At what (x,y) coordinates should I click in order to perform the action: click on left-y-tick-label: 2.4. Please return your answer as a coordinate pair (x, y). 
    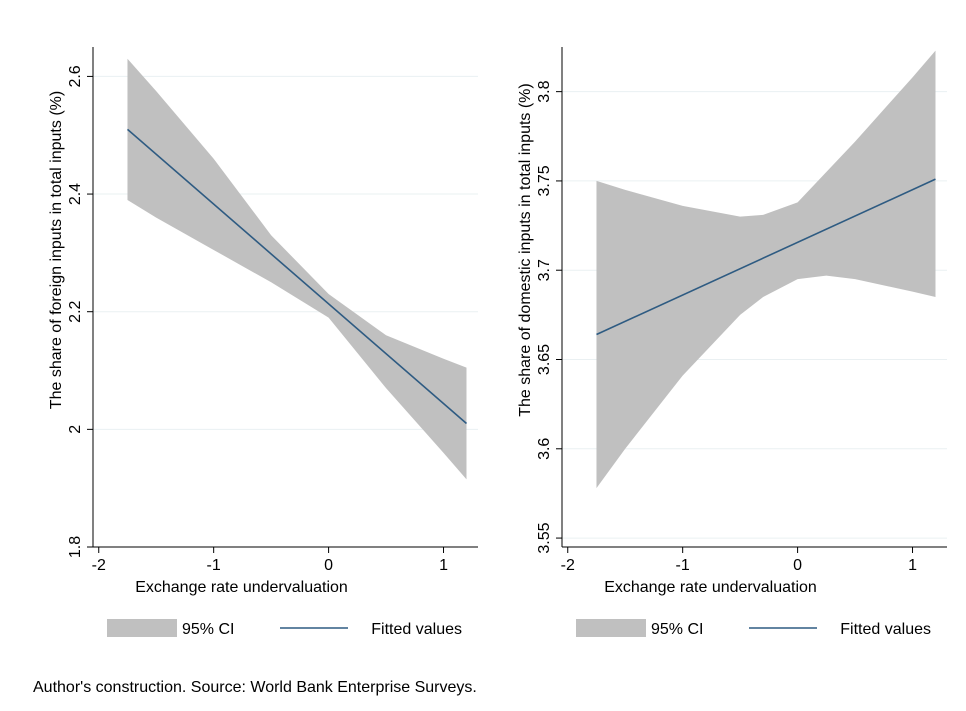
    Looking at the image, I should click on (75, 194).